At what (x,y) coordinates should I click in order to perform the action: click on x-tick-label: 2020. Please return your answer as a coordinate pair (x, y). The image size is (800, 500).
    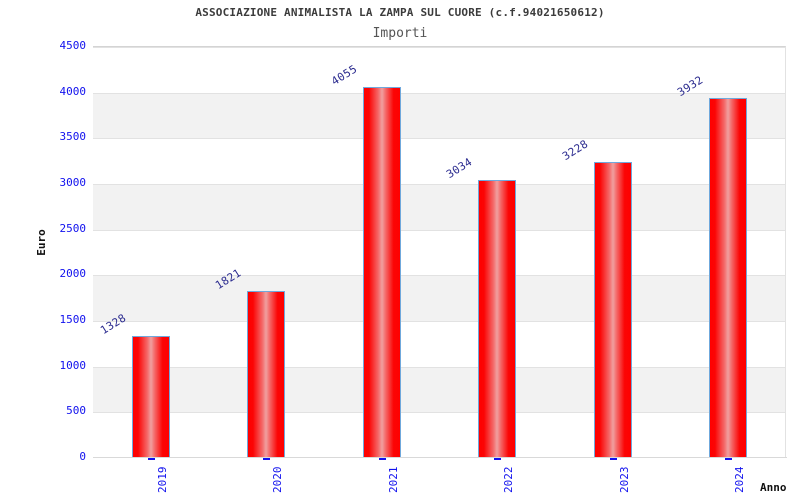
    Looking at the image, I should click on (278, 480).